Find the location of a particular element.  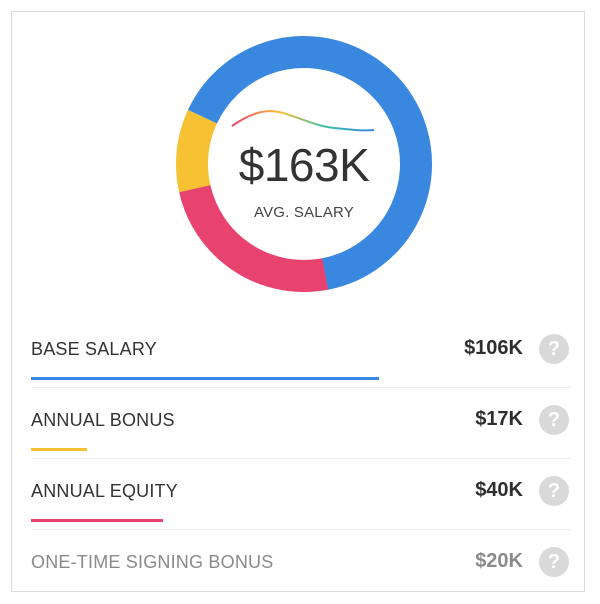

salary-distribution-sparkline is located at coordinates (303, 121).